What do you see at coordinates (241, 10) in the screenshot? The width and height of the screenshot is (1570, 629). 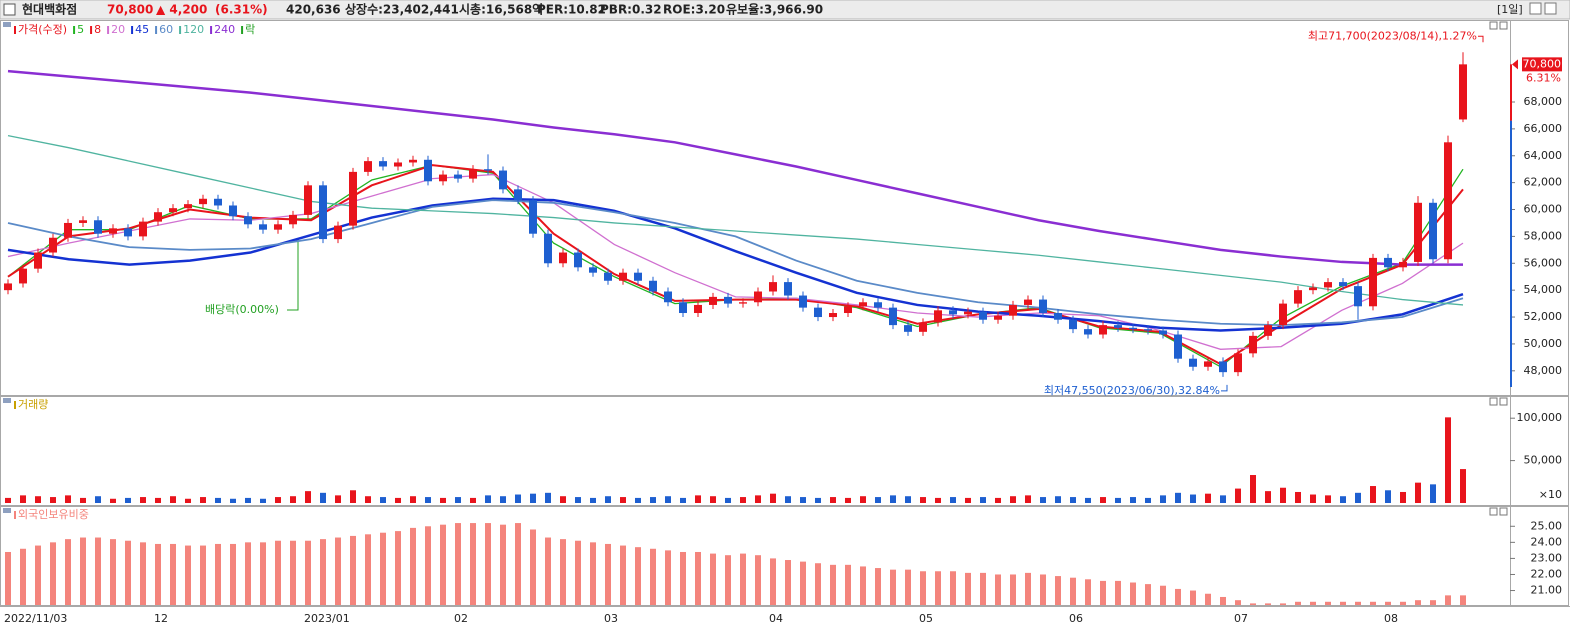 I see `change-pct: (6.31%)` at bounding box center [241, 10].